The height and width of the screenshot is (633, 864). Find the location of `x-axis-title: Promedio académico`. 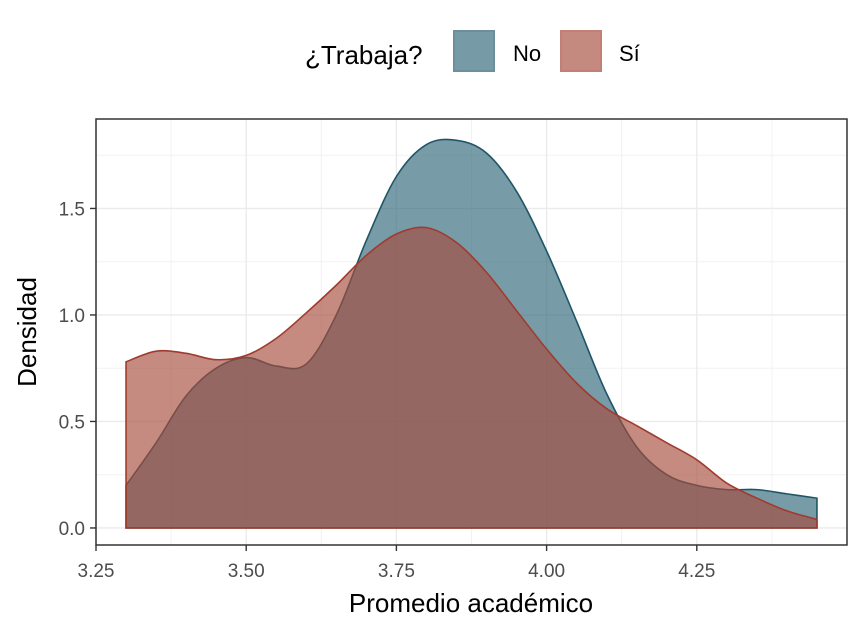

x-axis-title: Promedio académico is located at coordinates (471, 603).